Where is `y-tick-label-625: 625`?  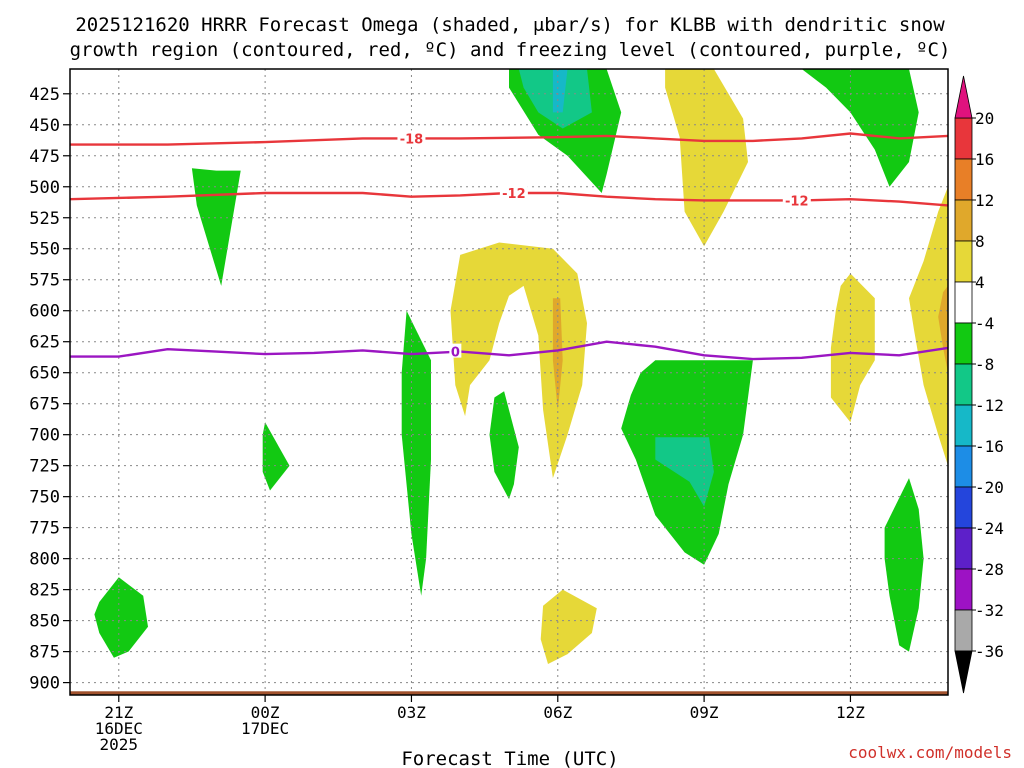
y-tick-label-625: 625 is located at coordinates (44, 343).